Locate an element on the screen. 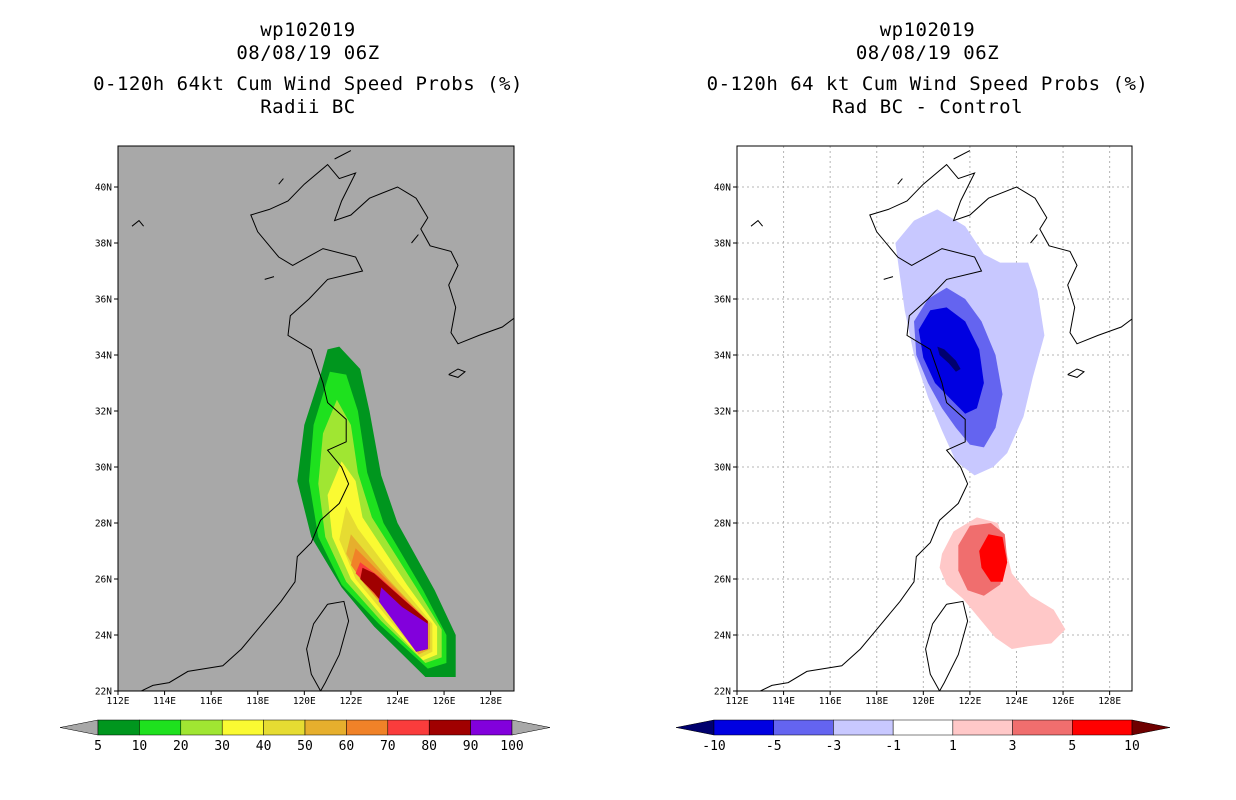  lon-tick-label: 120E is located at coordinates (923, 701).